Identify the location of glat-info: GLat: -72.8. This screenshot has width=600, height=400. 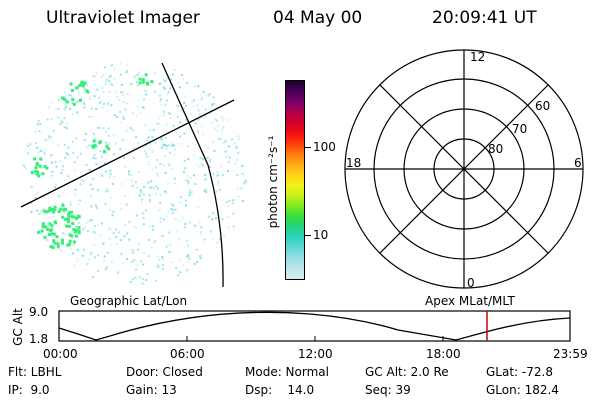
(519, 372).